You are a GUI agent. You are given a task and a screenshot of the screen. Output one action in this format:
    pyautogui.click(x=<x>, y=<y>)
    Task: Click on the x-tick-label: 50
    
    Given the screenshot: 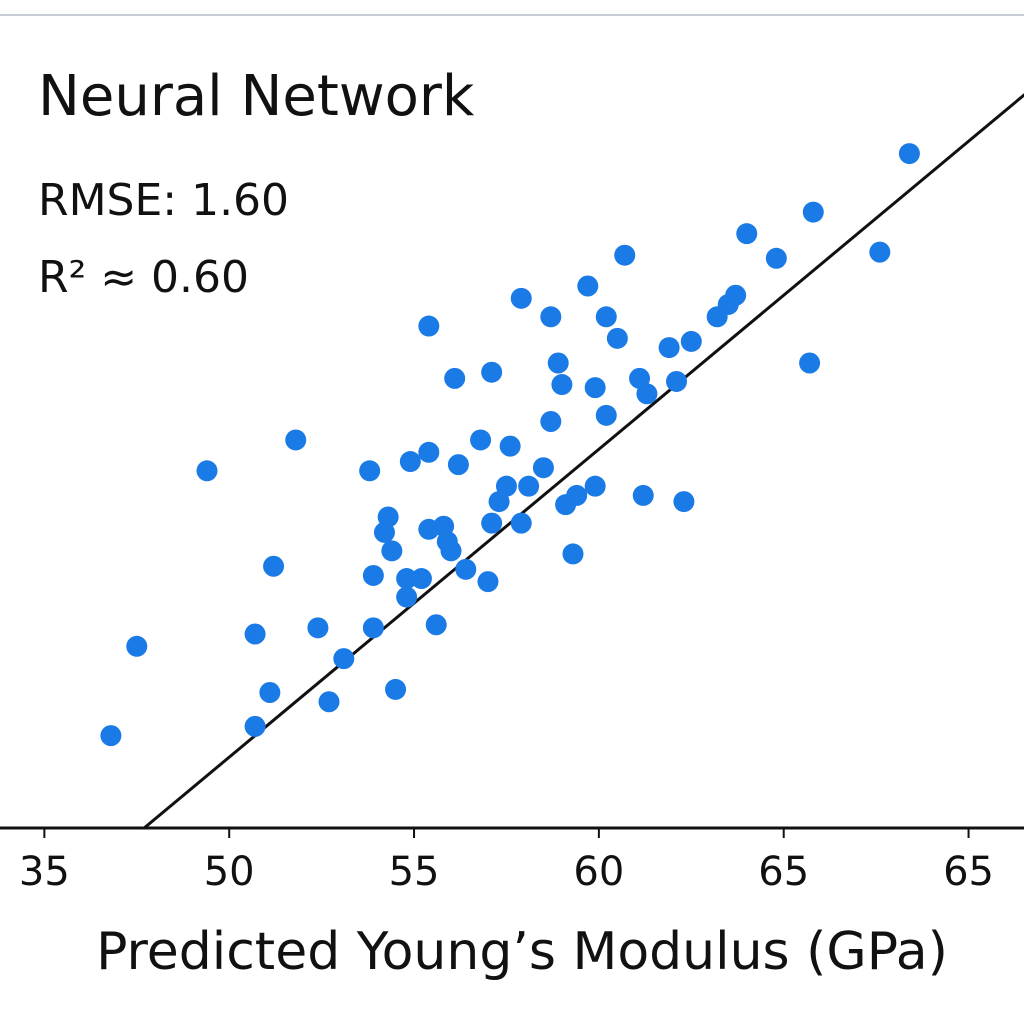 What is the action you would take?
    pyautogui.click(x=229, y=872)
    